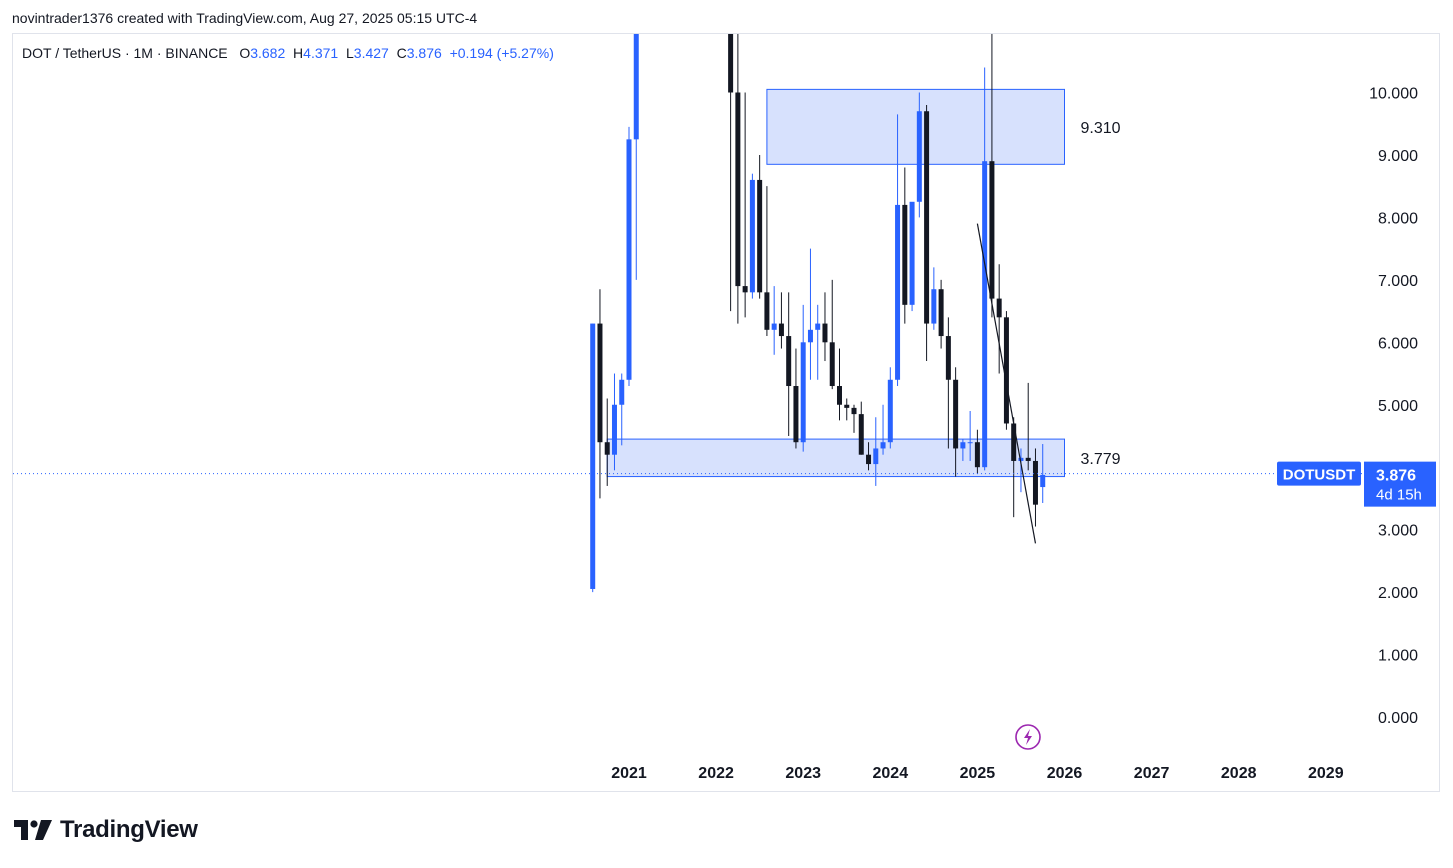  I want to click on price-tag, so click(1400, 484).